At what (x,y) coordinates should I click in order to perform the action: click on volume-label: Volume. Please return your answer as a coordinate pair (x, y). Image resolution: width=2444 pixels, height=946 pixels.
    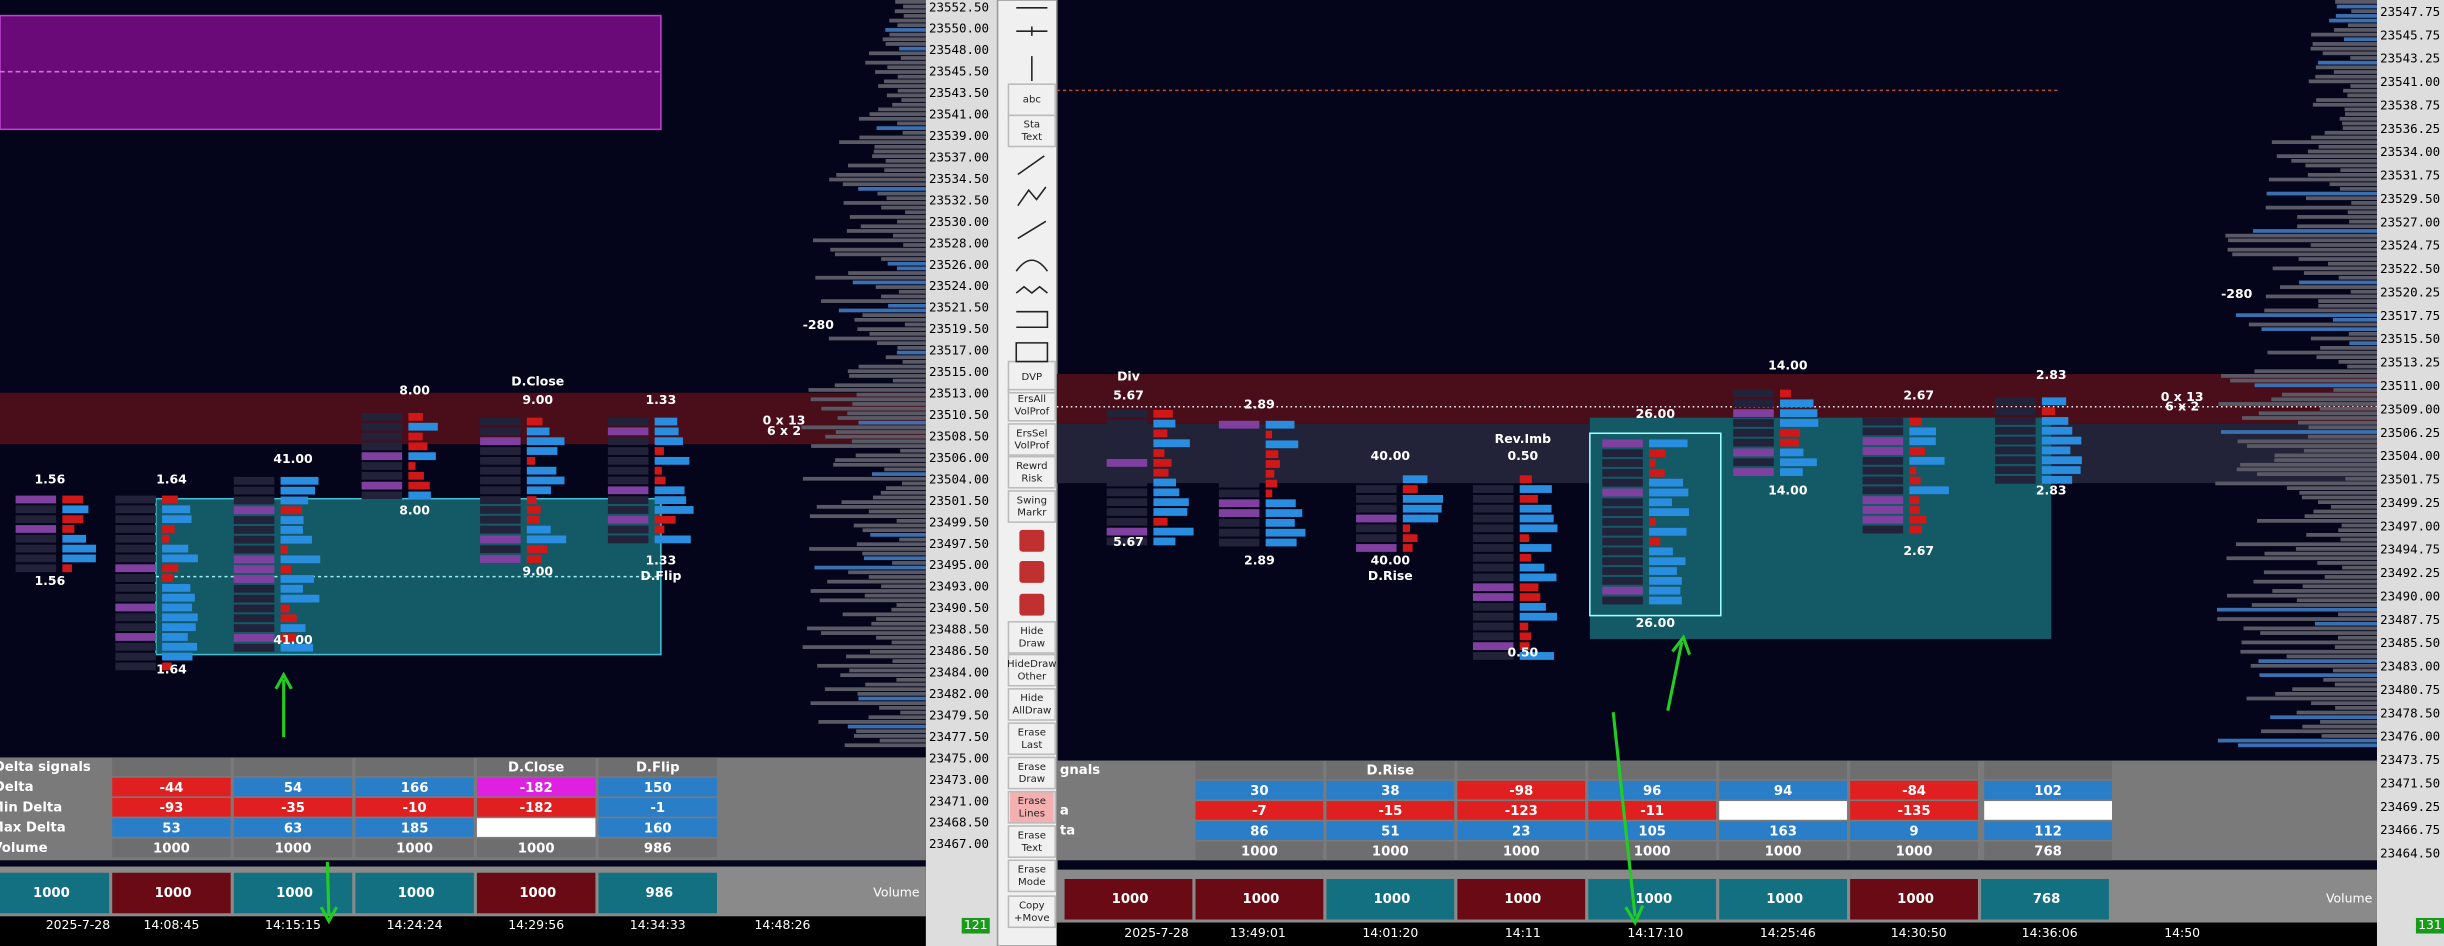
    Looking at the image, I should click on (896, 892).